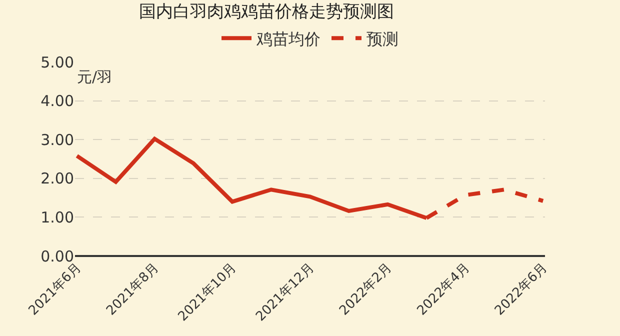  I want to click on y-tick-label: 5.00, so click(57, 62).